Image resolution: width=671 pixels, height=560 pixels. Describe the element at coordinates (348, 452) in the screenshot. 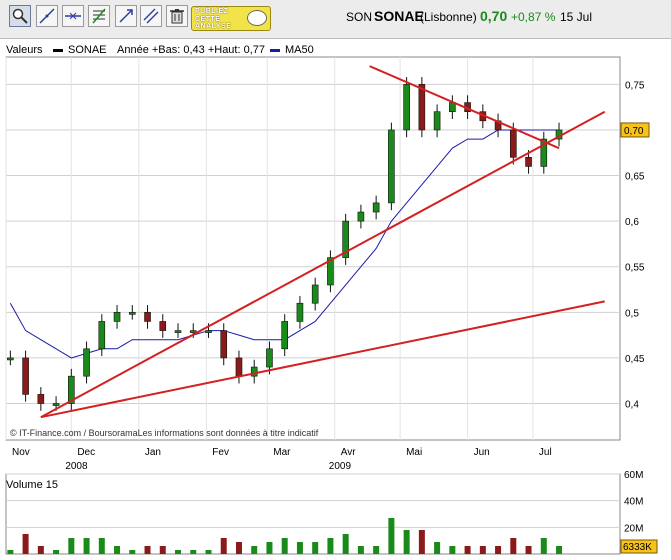

I see `x-tick-label: Avr` at that location.